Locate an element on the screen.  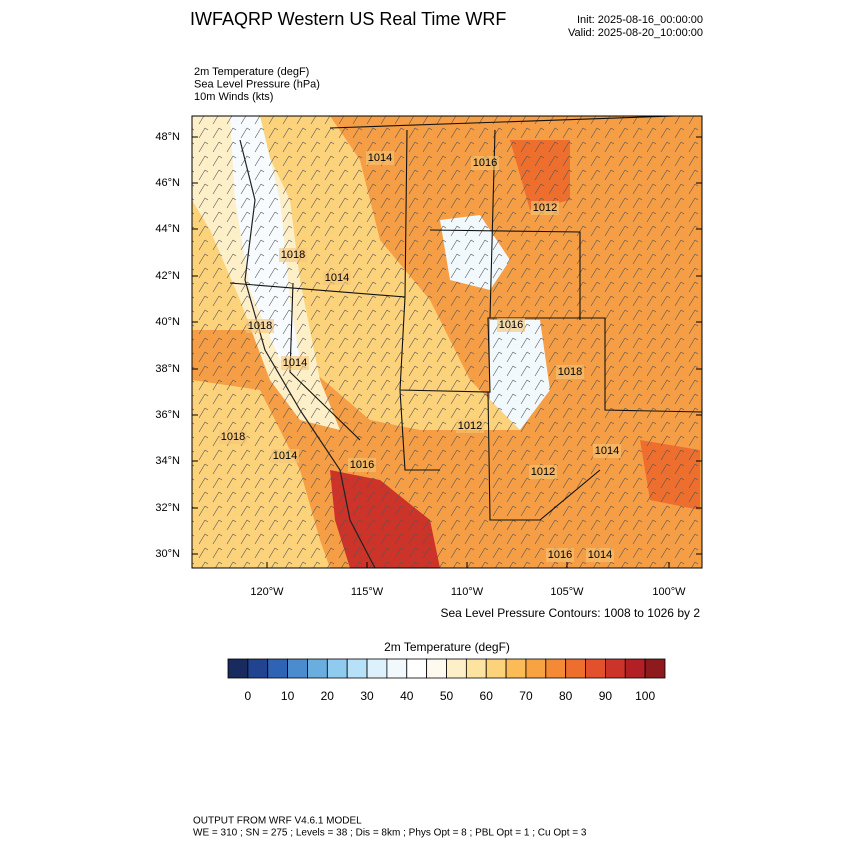
lat-label: 42°N is located at coordinates (167, 276).